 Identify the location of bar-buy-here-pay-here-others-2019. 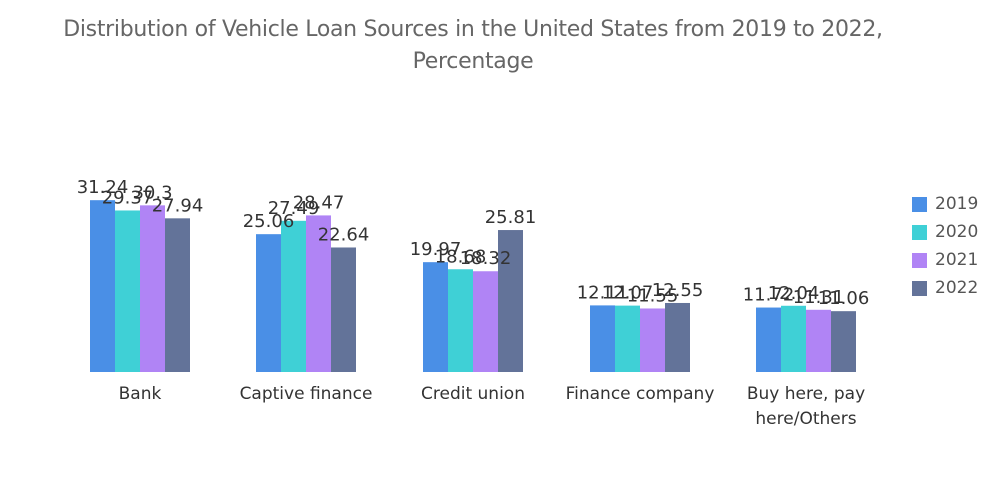
(768, 339).